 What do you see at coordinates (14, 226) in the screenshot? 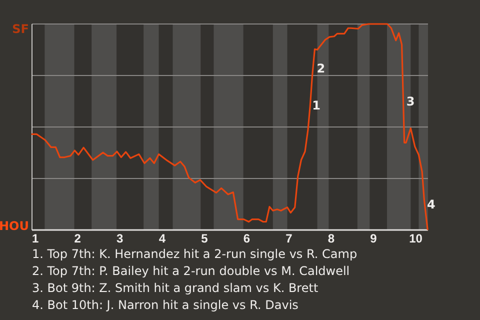
I see `text: HOU` at bounding box center [14, 226].